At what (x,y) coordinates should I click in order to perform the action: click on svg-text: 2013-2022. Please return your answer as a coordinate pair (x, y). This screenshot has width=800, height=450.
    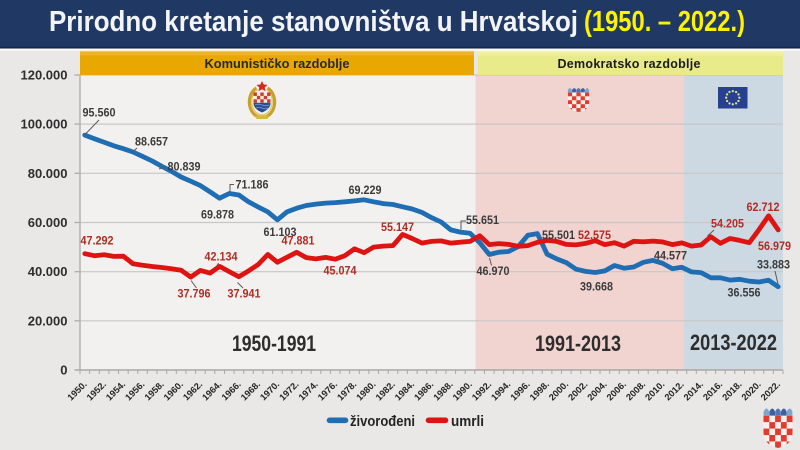
    Looking at the image, I should click on (733, 342).